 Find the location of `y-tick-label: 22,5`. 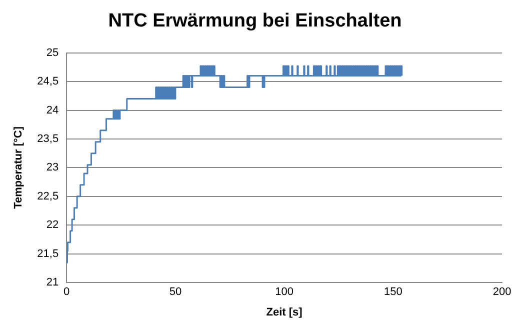

y-tick-label: 22,5 is located at coordinates (48, 196).